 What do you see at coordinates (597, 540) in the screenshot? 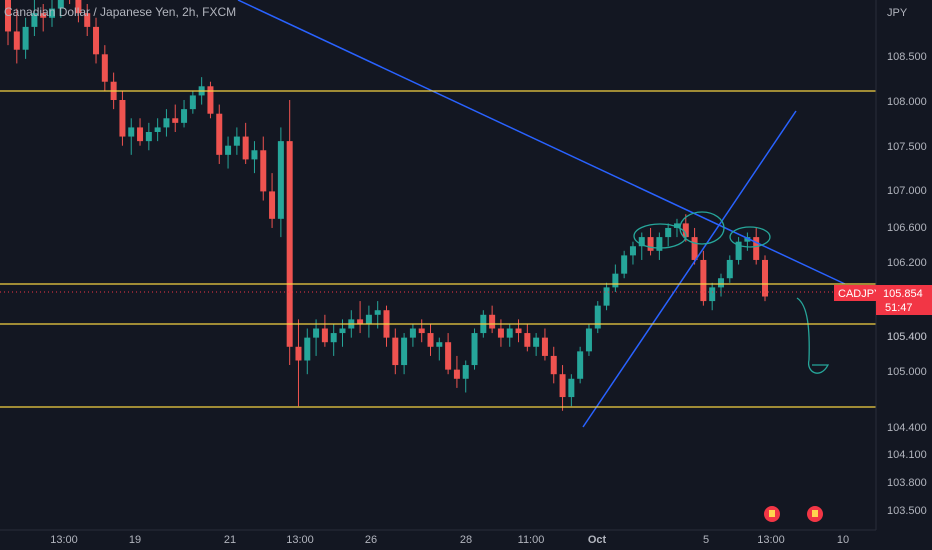
I see `time-tick-label: Oct` at bounding box center [597, 540].